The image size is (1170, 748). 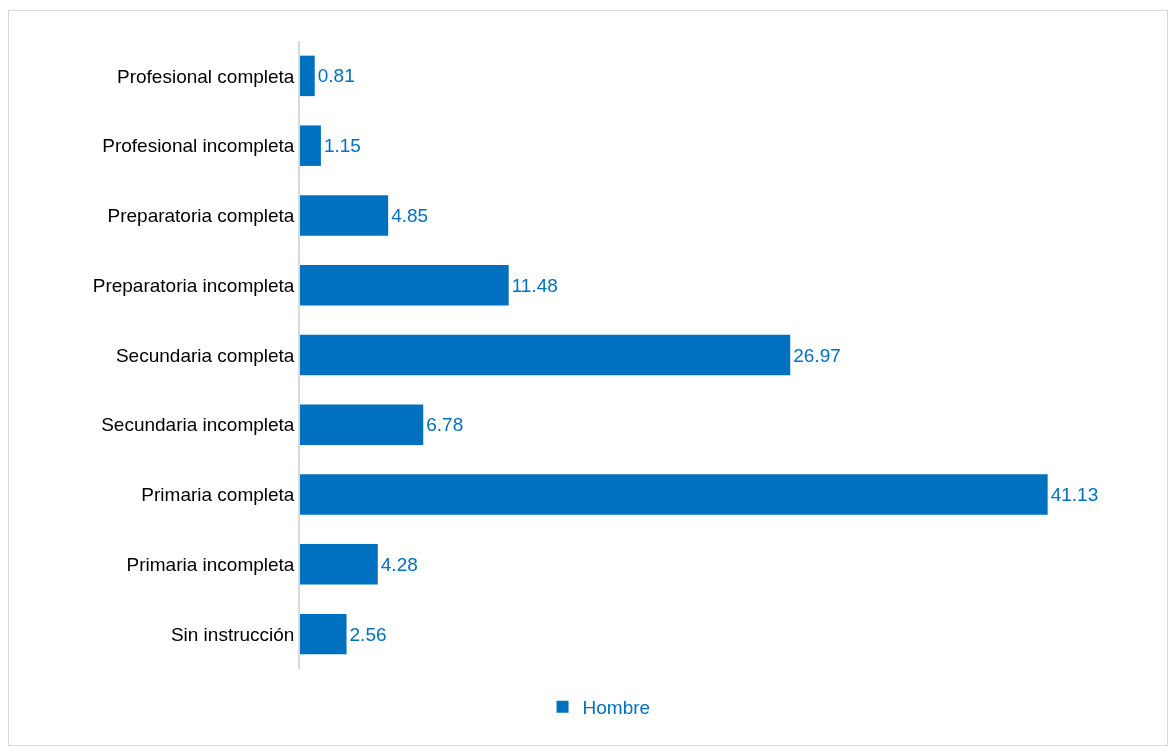 I want to click on y-tick-label: Preparatoria completa, so click(x=201, y=216).